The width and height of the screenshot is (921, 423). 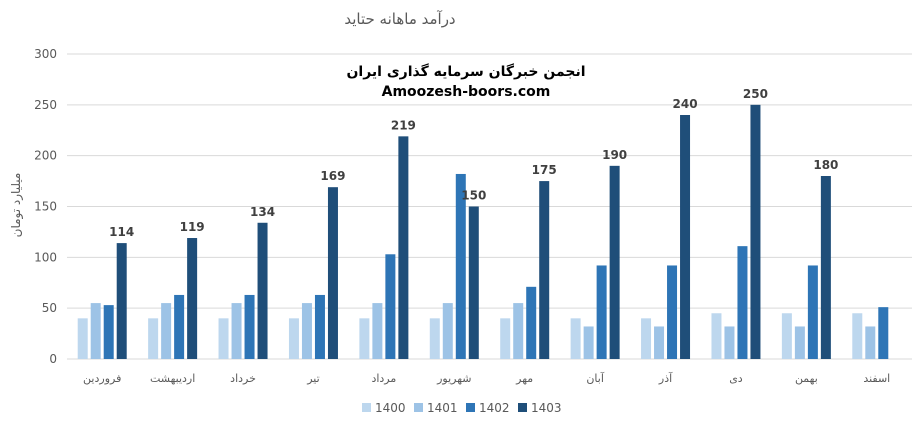 I want to click on x-tick-label: بهمن, so click(x=806, y=378).